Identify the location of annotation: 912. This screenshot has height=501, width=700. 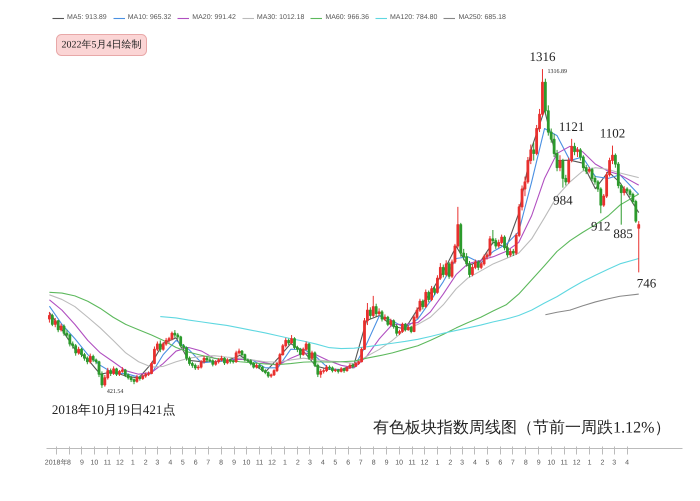
(601, 226).